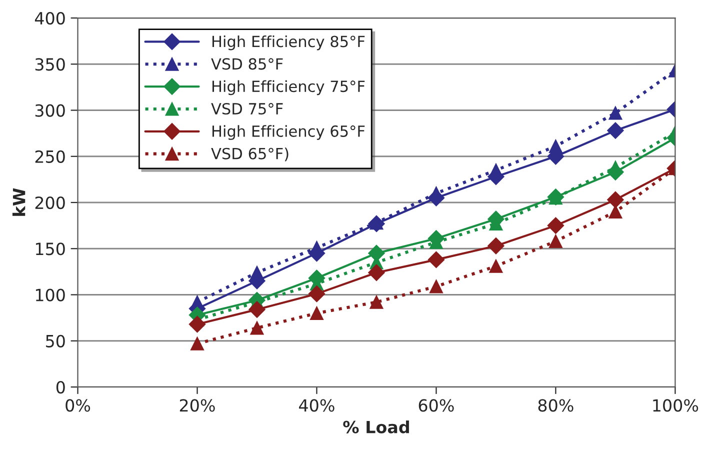 This screenshot has width=707, height=450. What do you see at coordinates (247, 108) in the screenshot?
I see `legend-label: VSD 75°F` at bounding box center [247, 108].